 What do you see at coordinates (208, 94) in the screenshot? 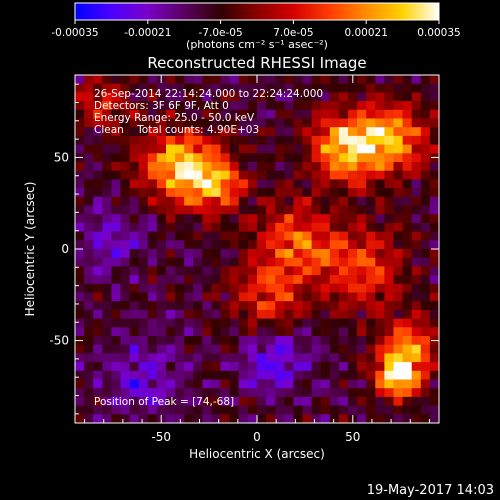
I see `annotation-time-range: 26-Sep-2014 22:14:24.000 to 22:24:24.000` at bounding box center [208, 94].